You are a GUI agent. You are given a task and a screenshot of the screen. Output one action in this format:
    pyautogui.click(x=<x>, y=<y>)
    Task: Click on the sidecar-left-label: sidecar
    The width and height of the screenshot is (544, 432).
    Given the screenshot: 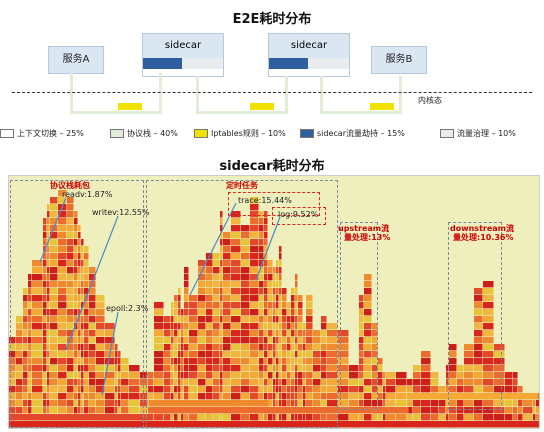 What is the action you would take?
    pyautogui.click(x=183, y=46)
    